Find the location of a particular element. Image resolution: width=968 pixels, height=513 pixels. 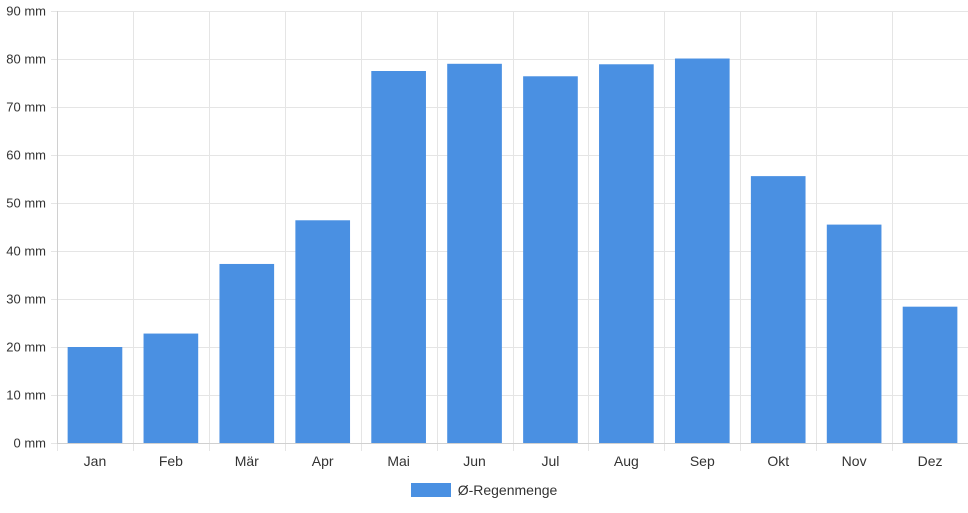

x-tick-label: Mär is located at coordinates (247, 461).